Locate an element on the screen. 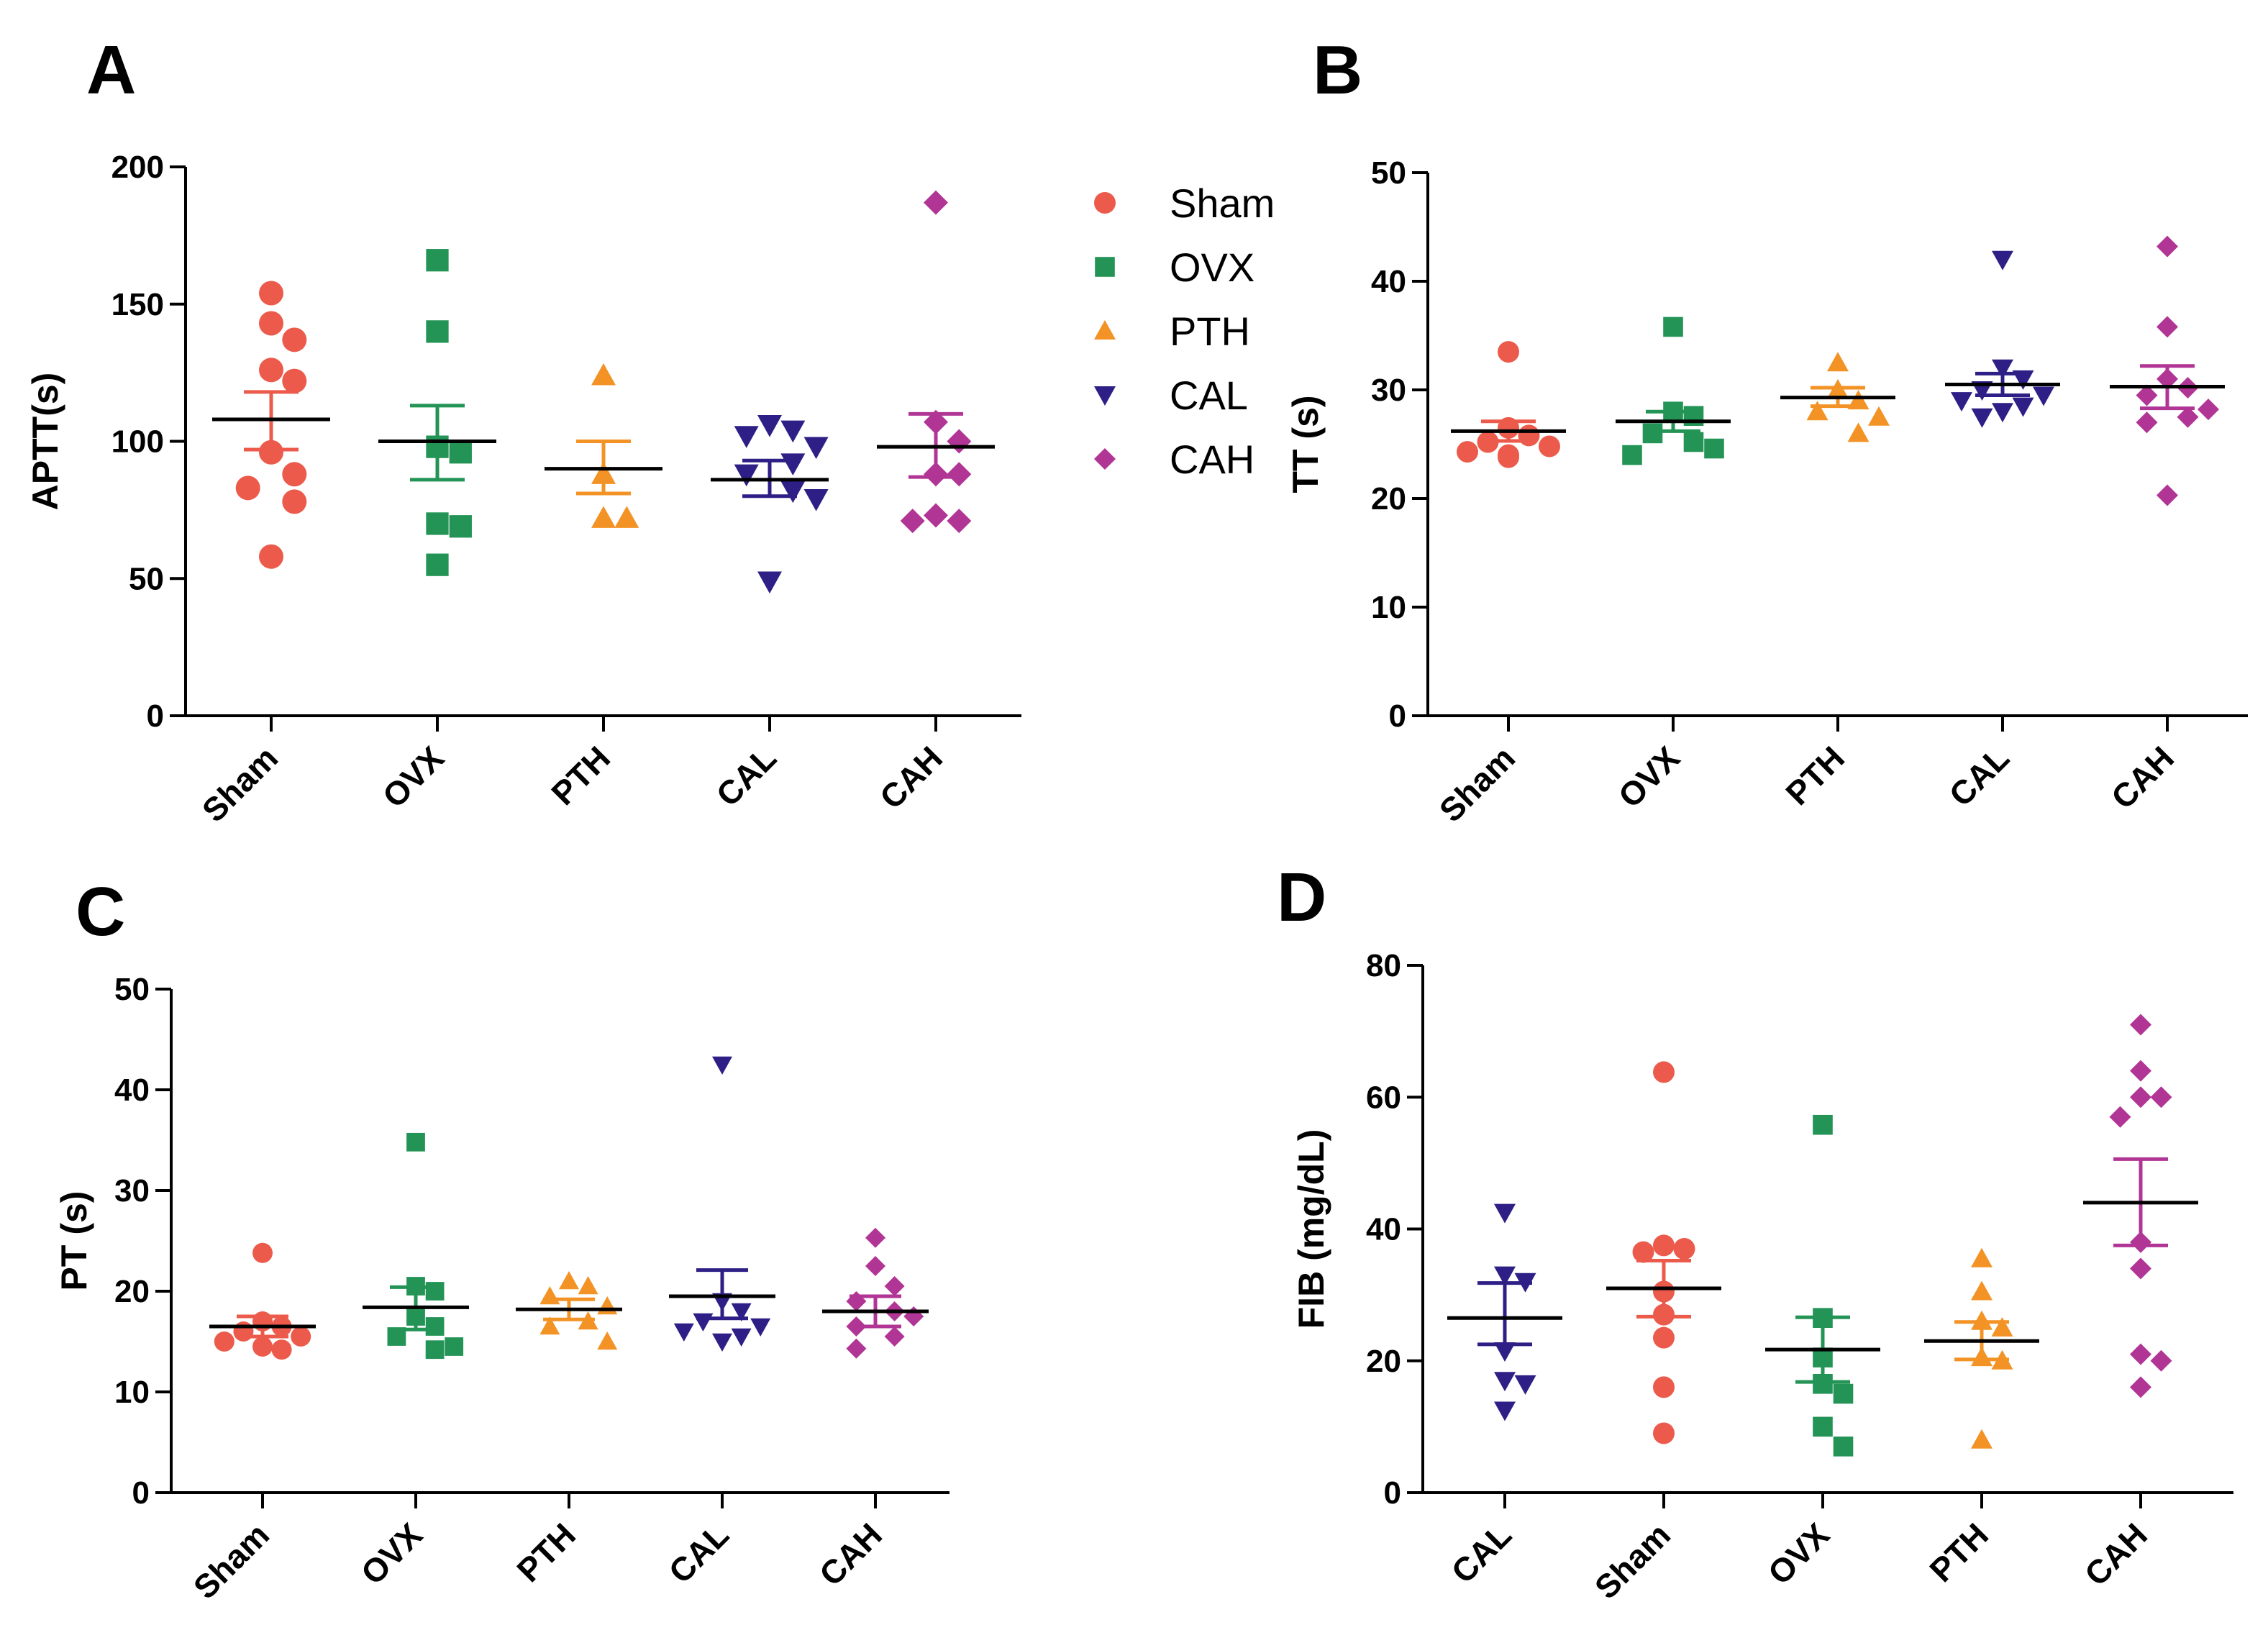 The width and height of the screenshot is (2268, 1648). legend-label: CAL is located at coordinates (1209, 395).